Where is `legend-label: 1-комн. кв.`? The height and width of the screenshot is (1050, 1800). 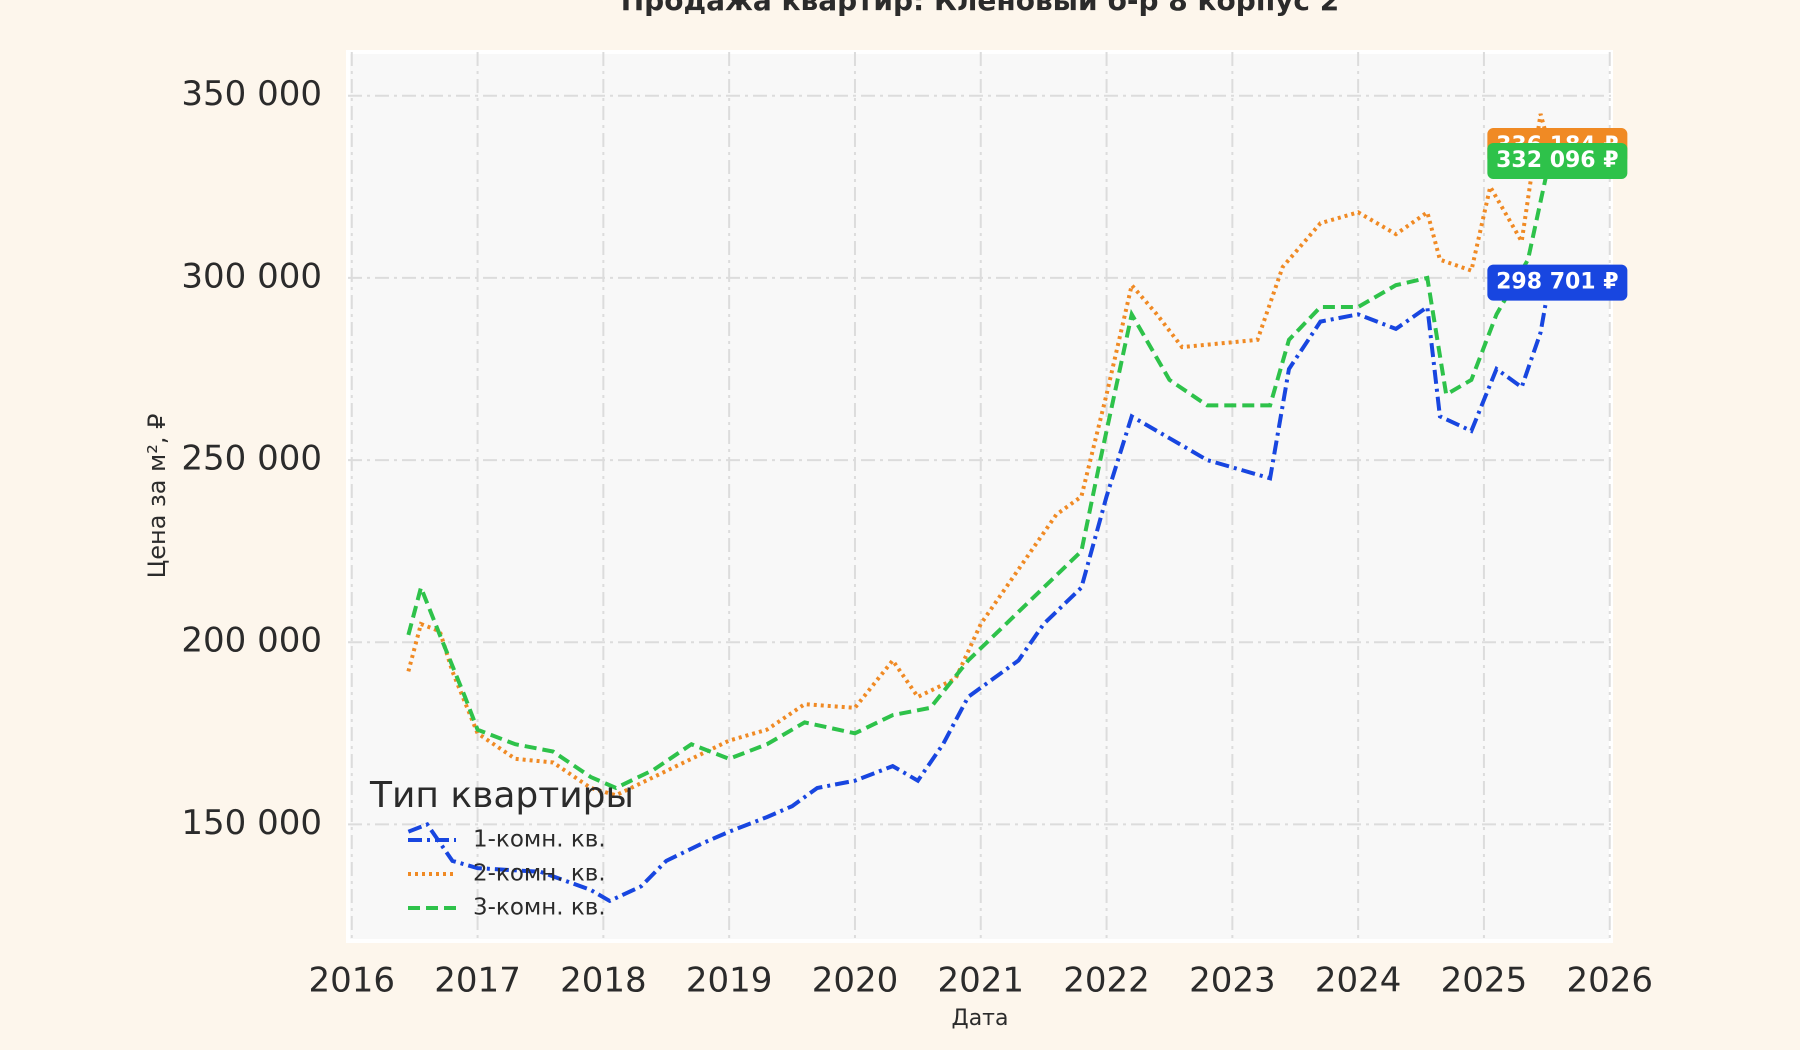 legend-label: 1-комн. кв. is located at coordinates (539, 840).